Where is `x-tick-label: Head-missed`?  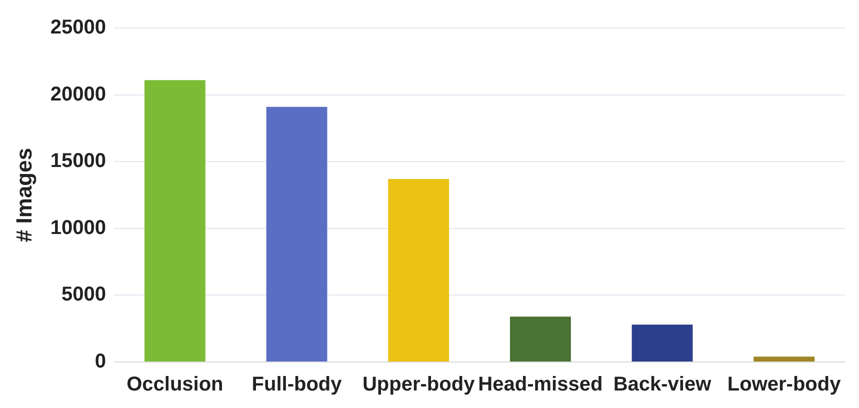
x-tick-label: Head-missed is located at coordinates (540, 385).